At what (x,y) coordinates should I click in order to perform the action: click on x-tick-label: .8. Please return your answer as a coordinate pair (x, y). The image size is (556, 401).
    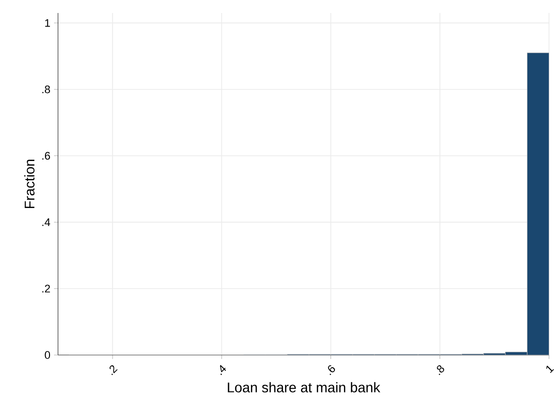
    Looking at the image, I should click on (440, 370).